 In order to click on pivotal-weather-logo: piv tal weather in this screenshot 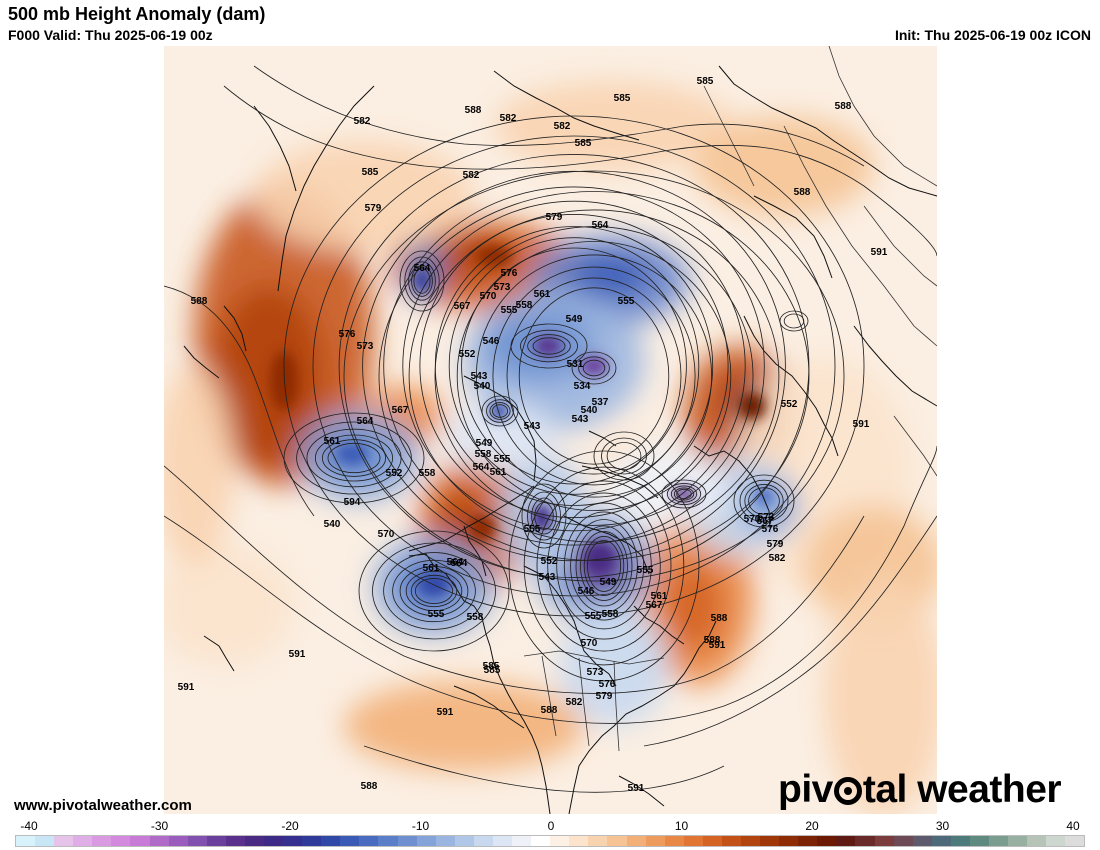, I will do `click(920, 790)`.